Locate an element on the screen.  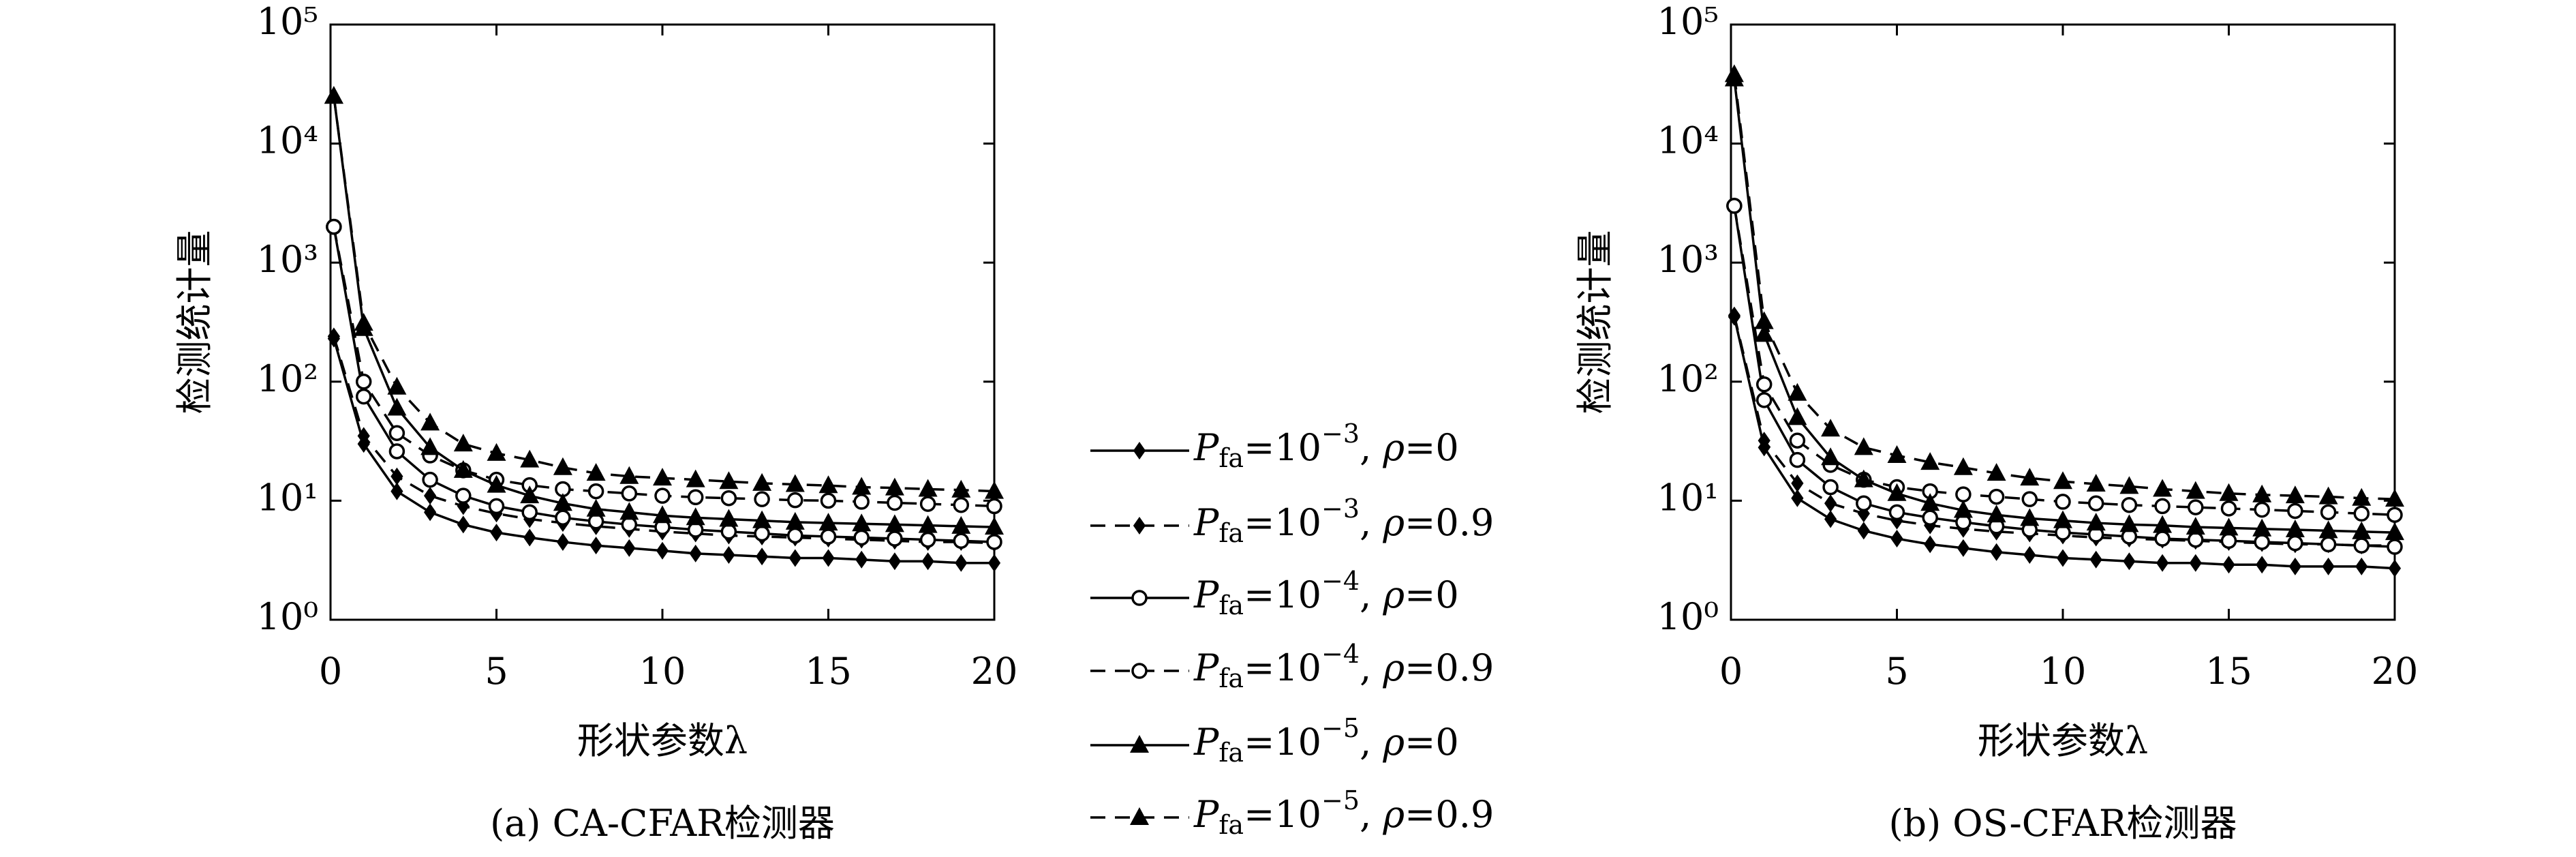
x-tick-label: 5 is located at coordinates (1897, 672).